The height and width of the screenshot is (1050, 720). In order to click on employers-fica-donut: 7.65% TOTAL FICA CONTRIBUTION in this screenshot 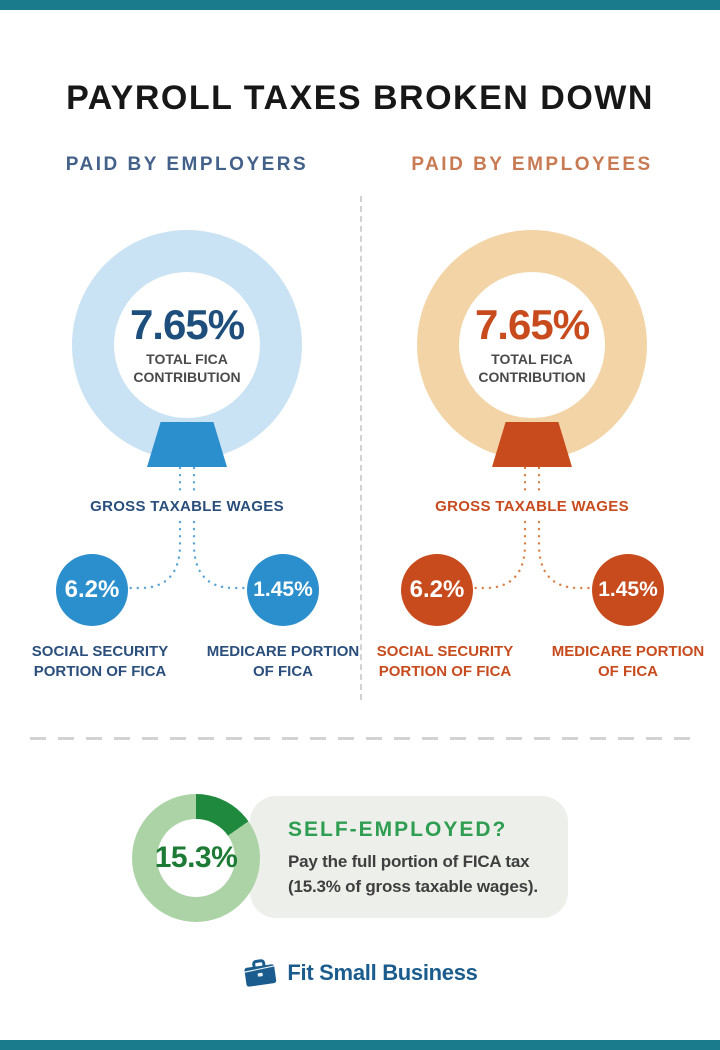, I will do `click(187, 348)`.